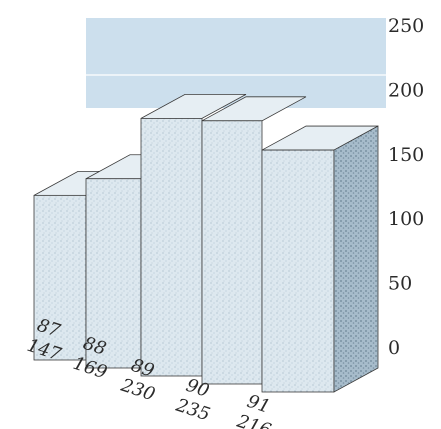 This screenshot has height=429, width=441. Describe the element at coordinates (406, 90) in the screenshot. I see `y-tick-label: 200` at that location.